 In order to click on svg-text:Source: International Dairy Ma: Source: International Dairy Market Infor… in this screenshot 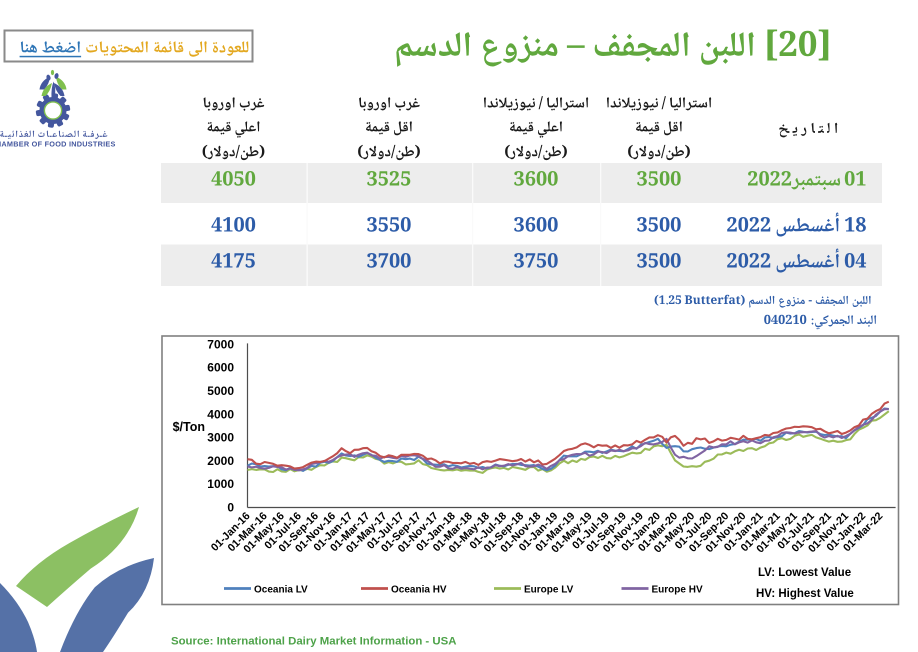, I will do `click(313, 642)`.